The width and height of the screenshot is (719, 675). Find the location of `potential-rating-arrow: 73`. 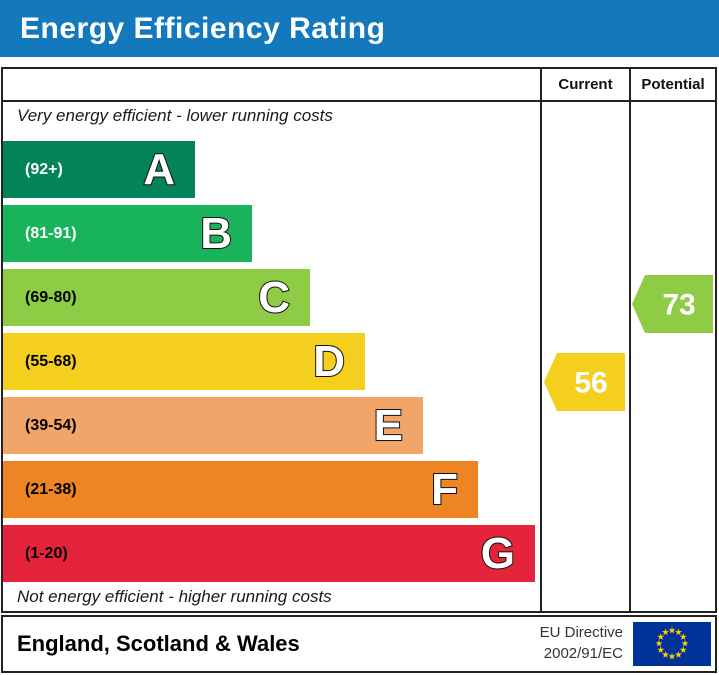

potential-rating-arrow: 73 is located at coordinates (672, 304).